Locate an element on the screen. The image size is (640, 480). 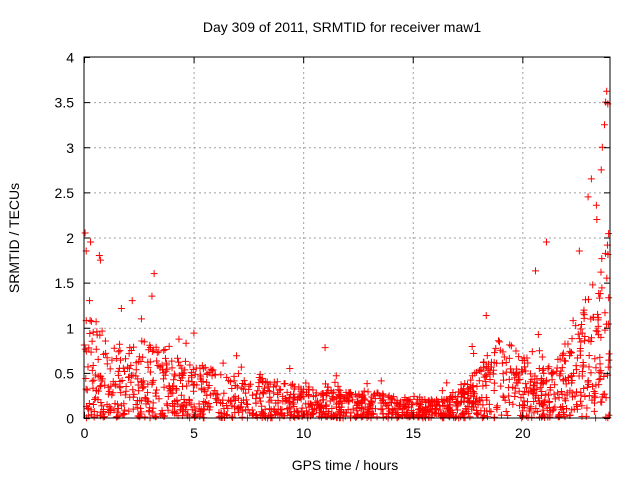
y-axis-label: SRMTID / TECUs is located at coordinates (14, 238).